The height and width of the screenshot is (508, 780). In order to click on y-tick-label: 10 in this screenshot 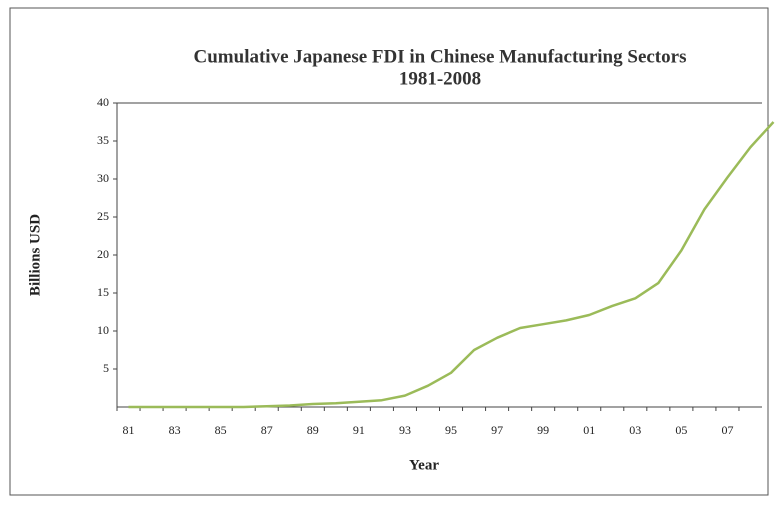, I will do `click(103, 330)`.